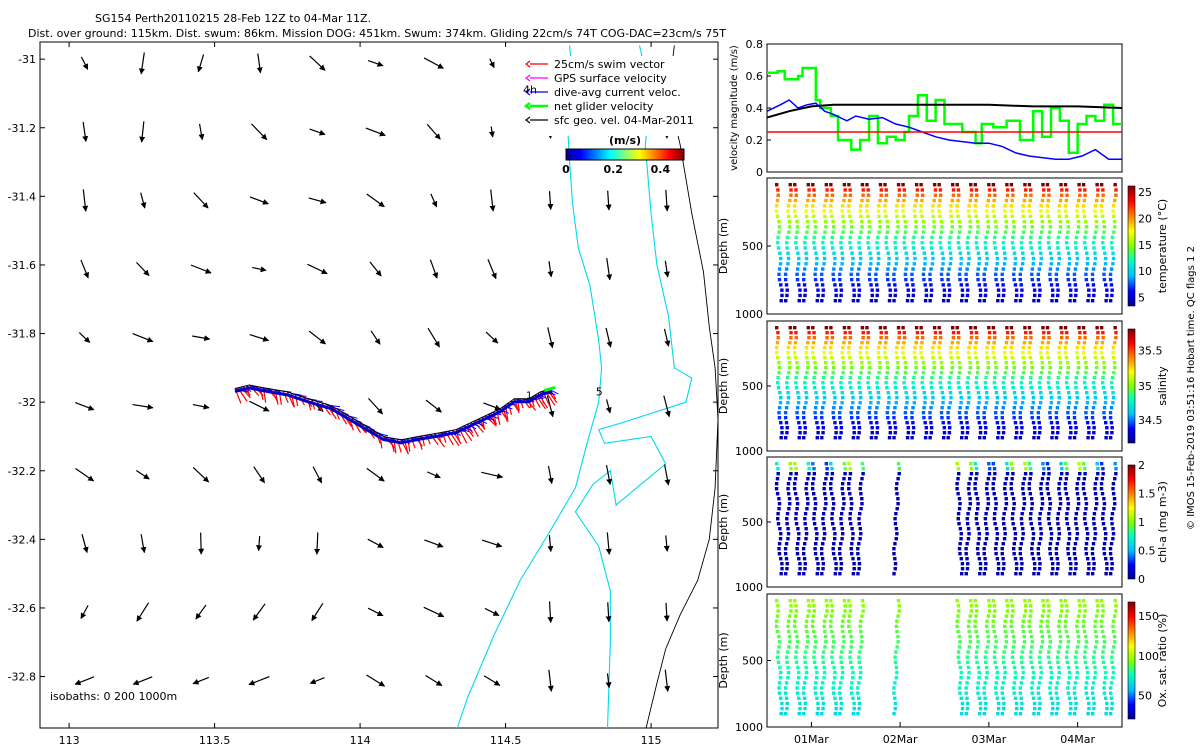 The image size is (1200, 750). I want to click on velocity-net-glider-line, so click(944, 110).